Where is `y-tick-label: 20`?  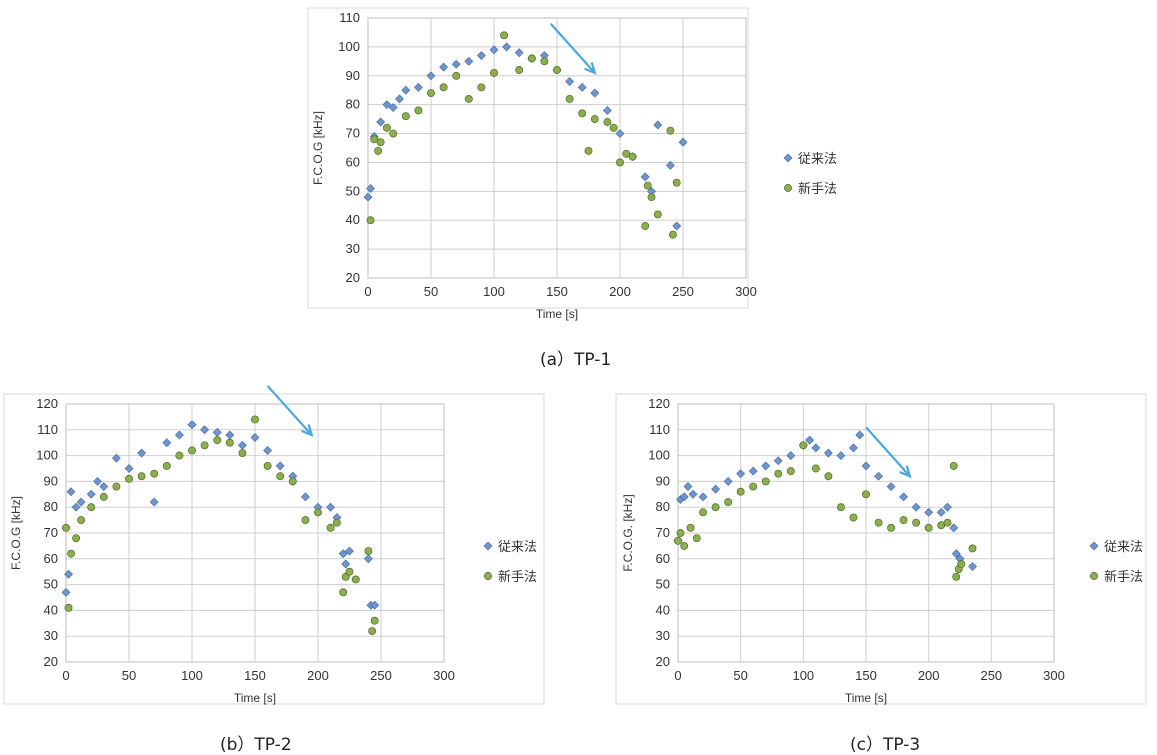
y-tick-label: 20 is located at coordinates (51, 661).